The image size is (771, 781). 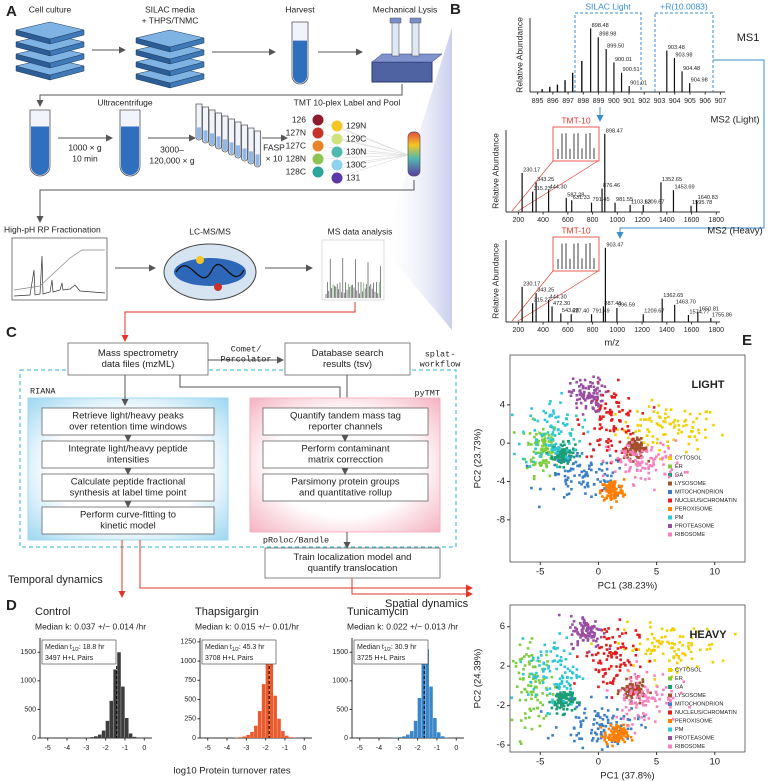 I want to click on peak-label: 876.46, so click(x=611, y=186).